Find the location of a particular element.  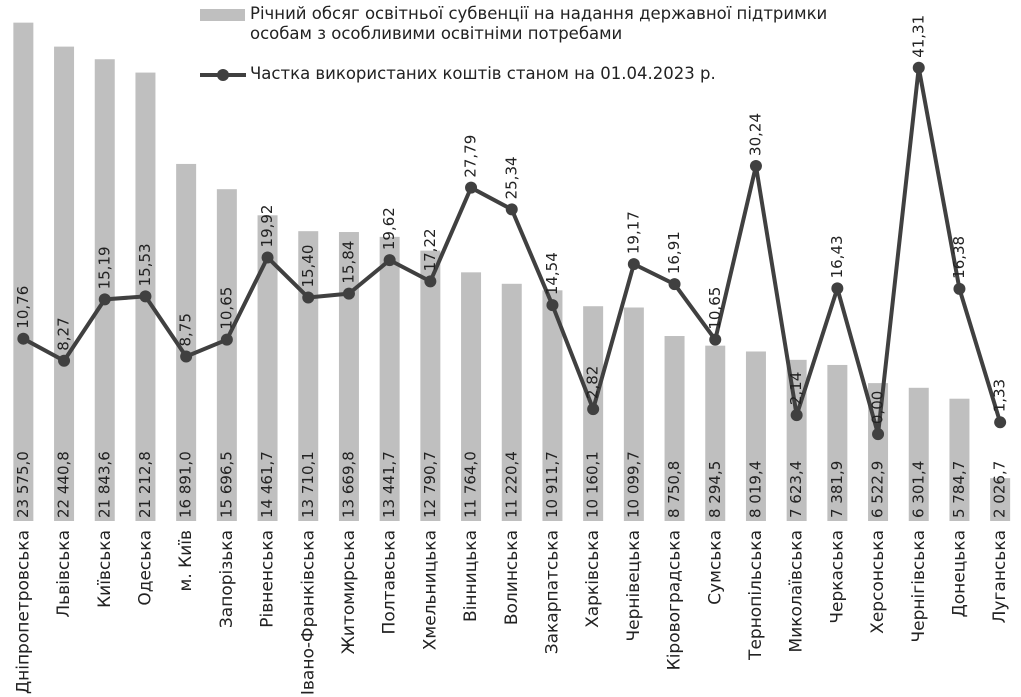

line-value-label: 8,75 is located at coordinates (186, 329).